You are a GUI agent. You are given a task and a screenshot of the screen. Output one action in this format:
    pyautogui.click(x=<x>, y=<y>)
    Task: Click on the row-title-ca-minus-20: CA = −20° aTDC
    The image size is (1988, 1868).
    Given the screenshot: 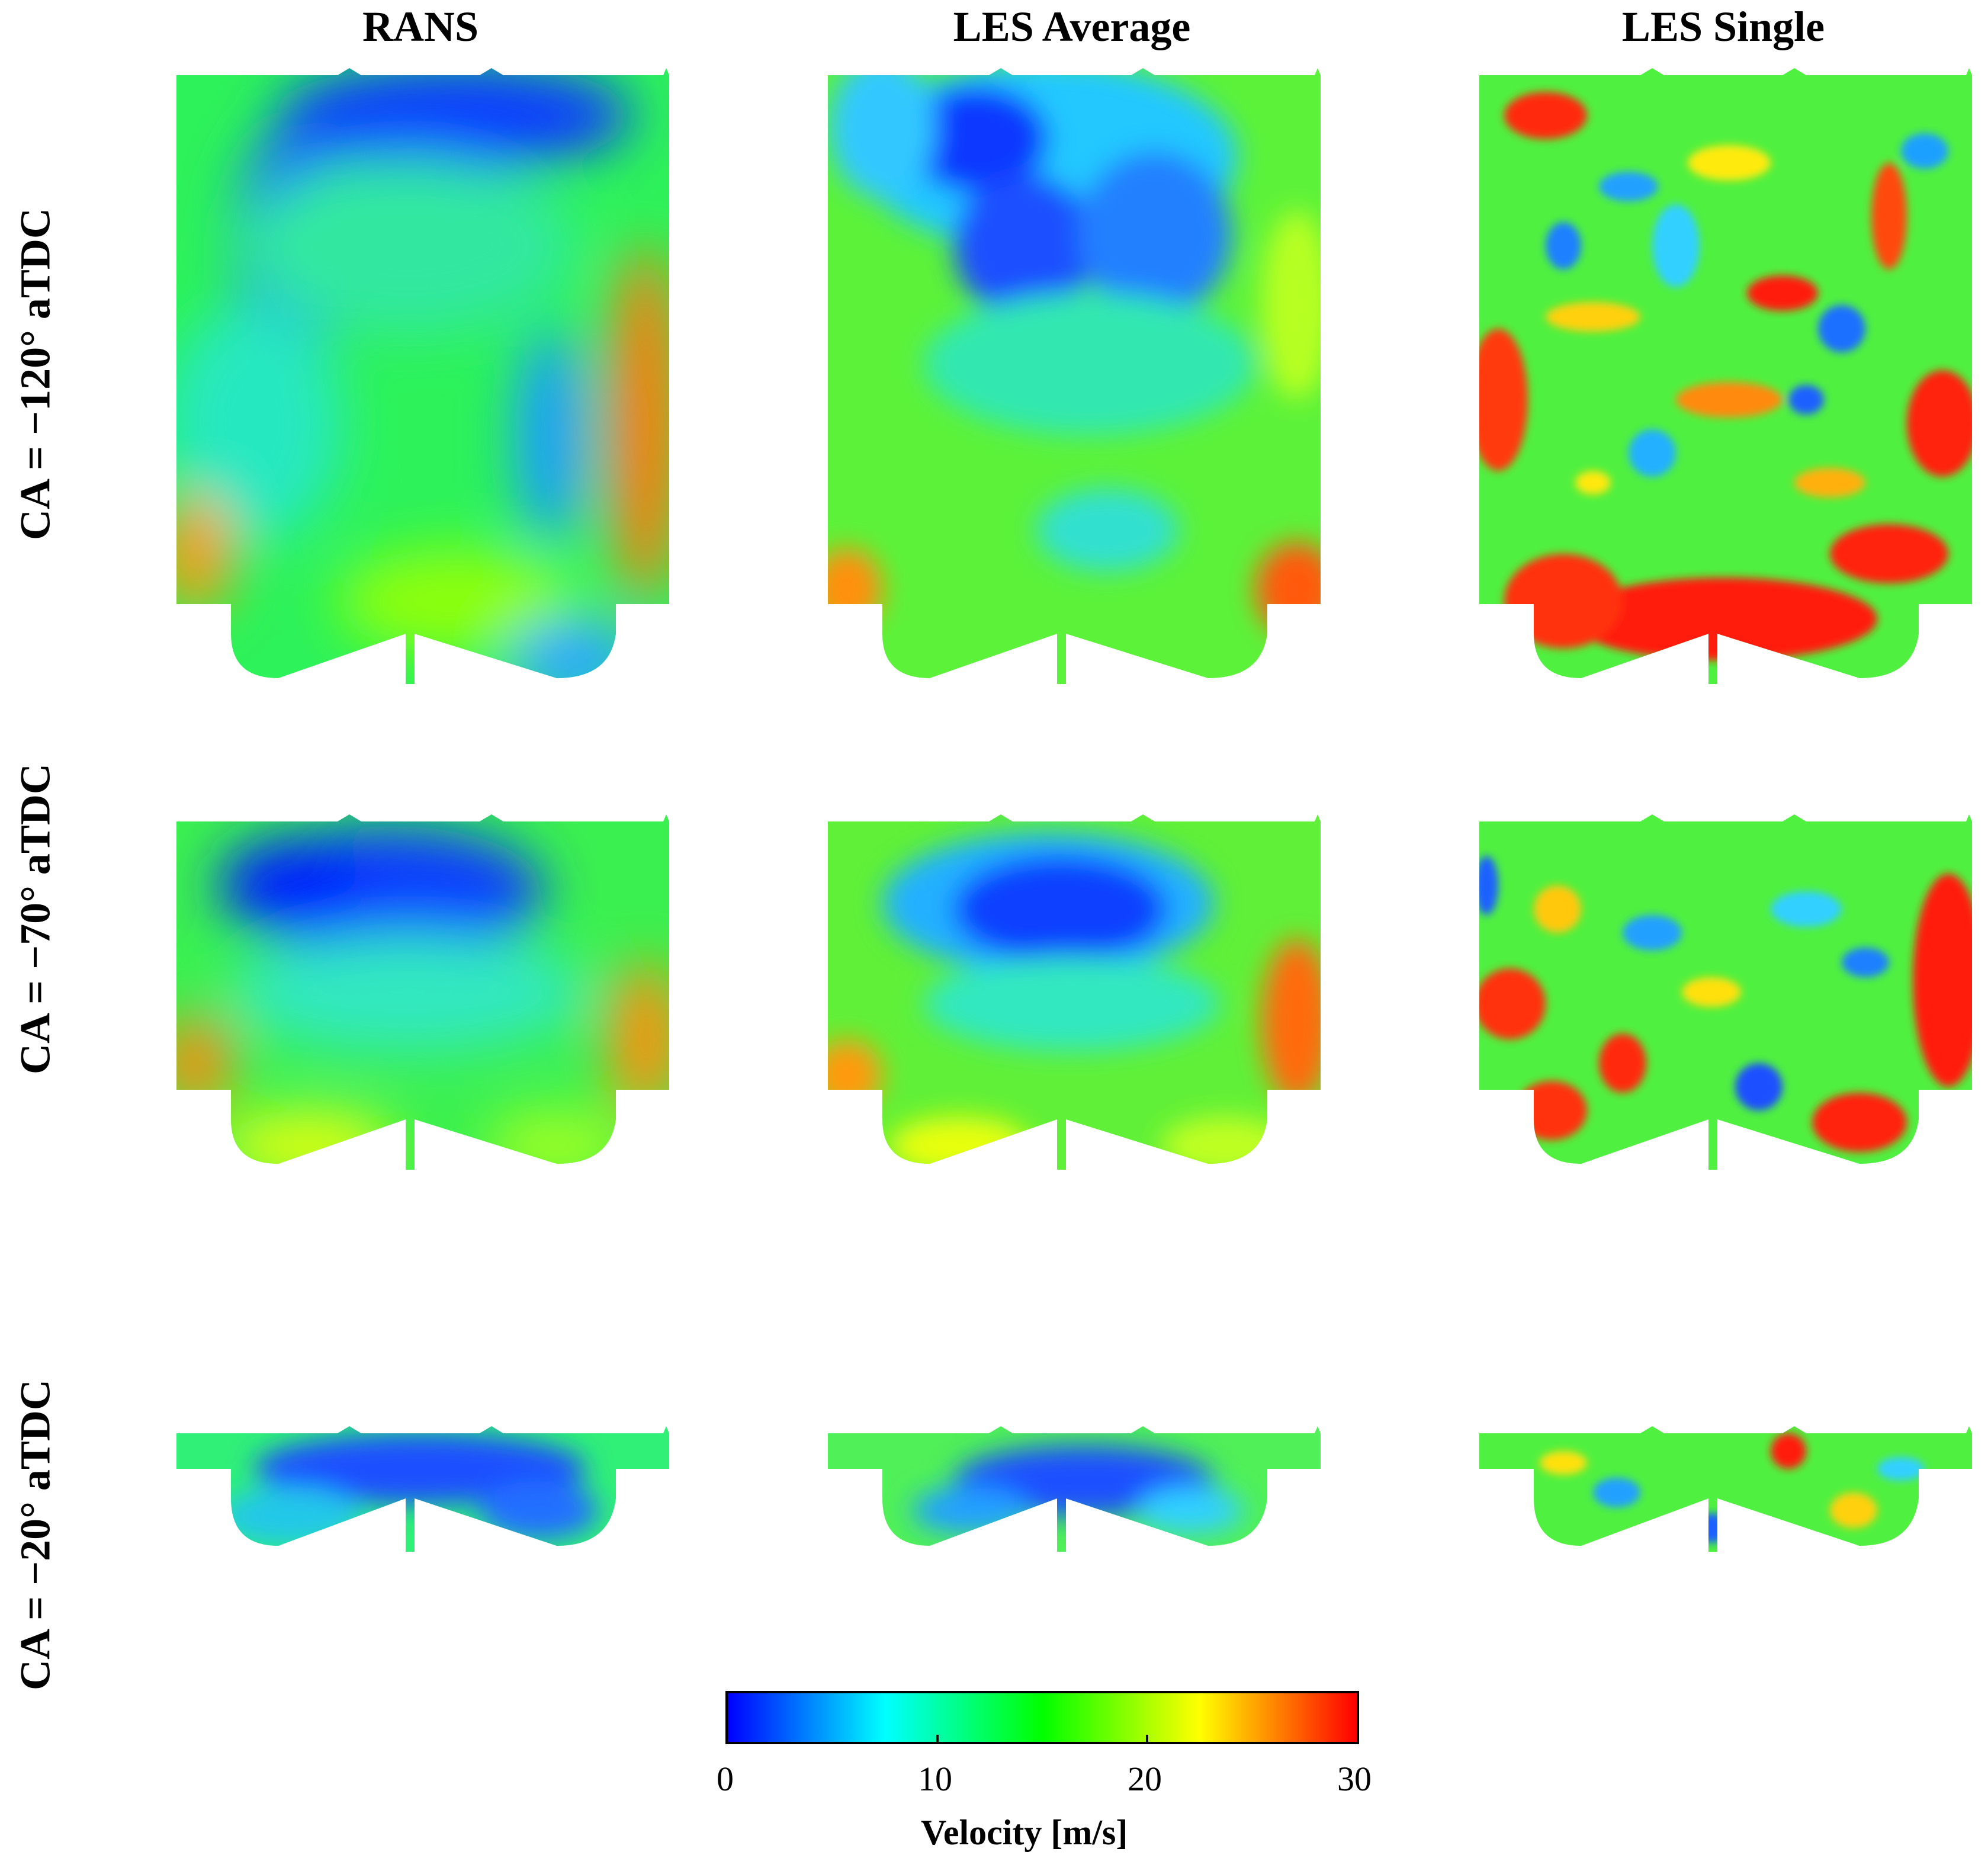 What is the action you would take?
    pyautogui.click(x=35, y=1535)
    